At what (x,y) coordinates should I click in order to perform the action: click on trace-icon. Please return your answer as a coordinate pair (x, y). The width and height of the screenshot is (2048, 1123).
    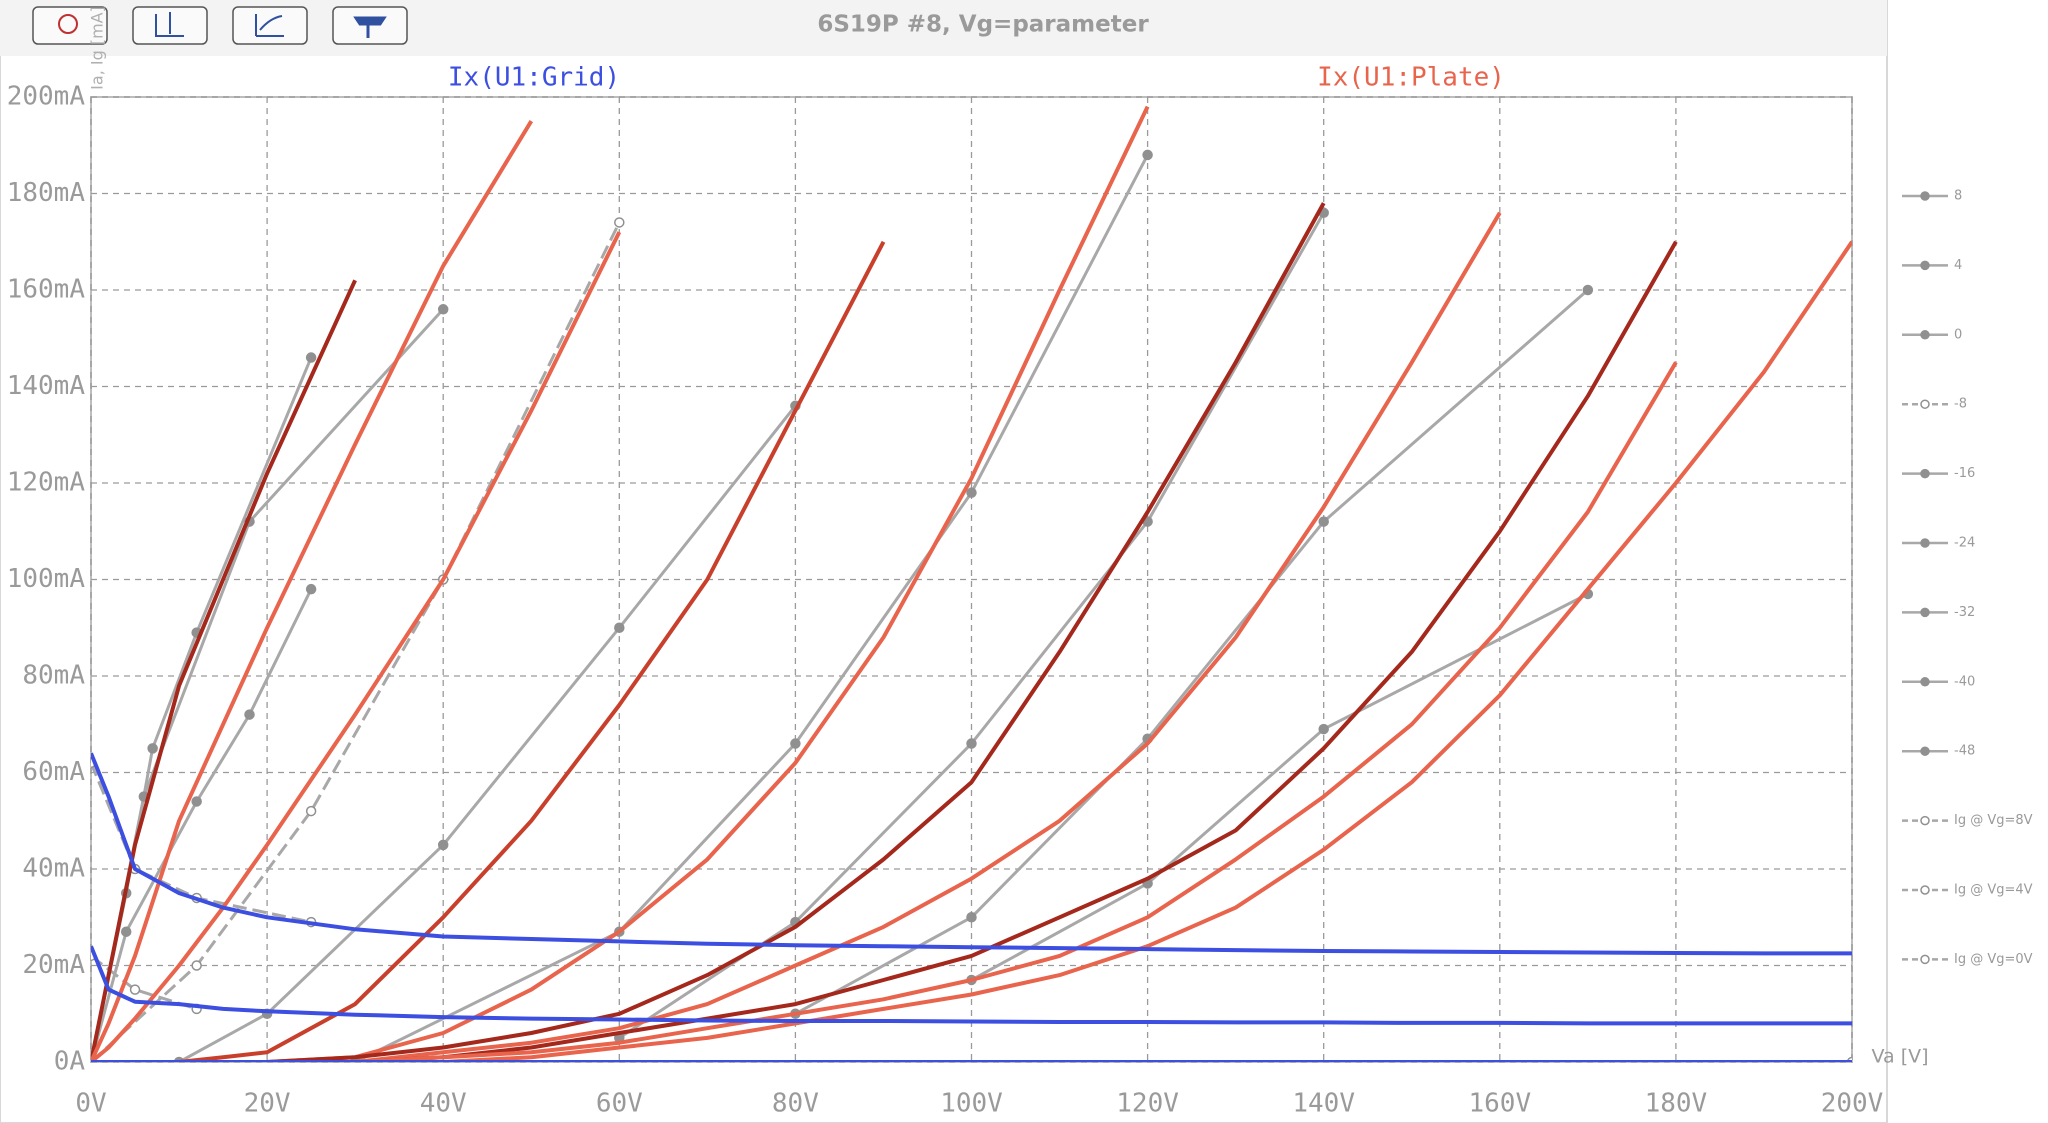
    Looking at the image, I should click on (269, 25).